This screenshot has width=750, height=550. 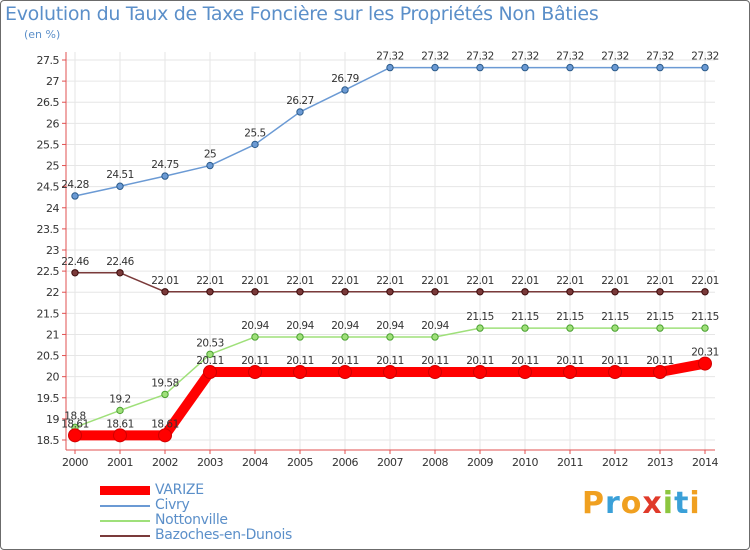 I want to click on x-tick-label: 2007, so click(x=390, y=462).